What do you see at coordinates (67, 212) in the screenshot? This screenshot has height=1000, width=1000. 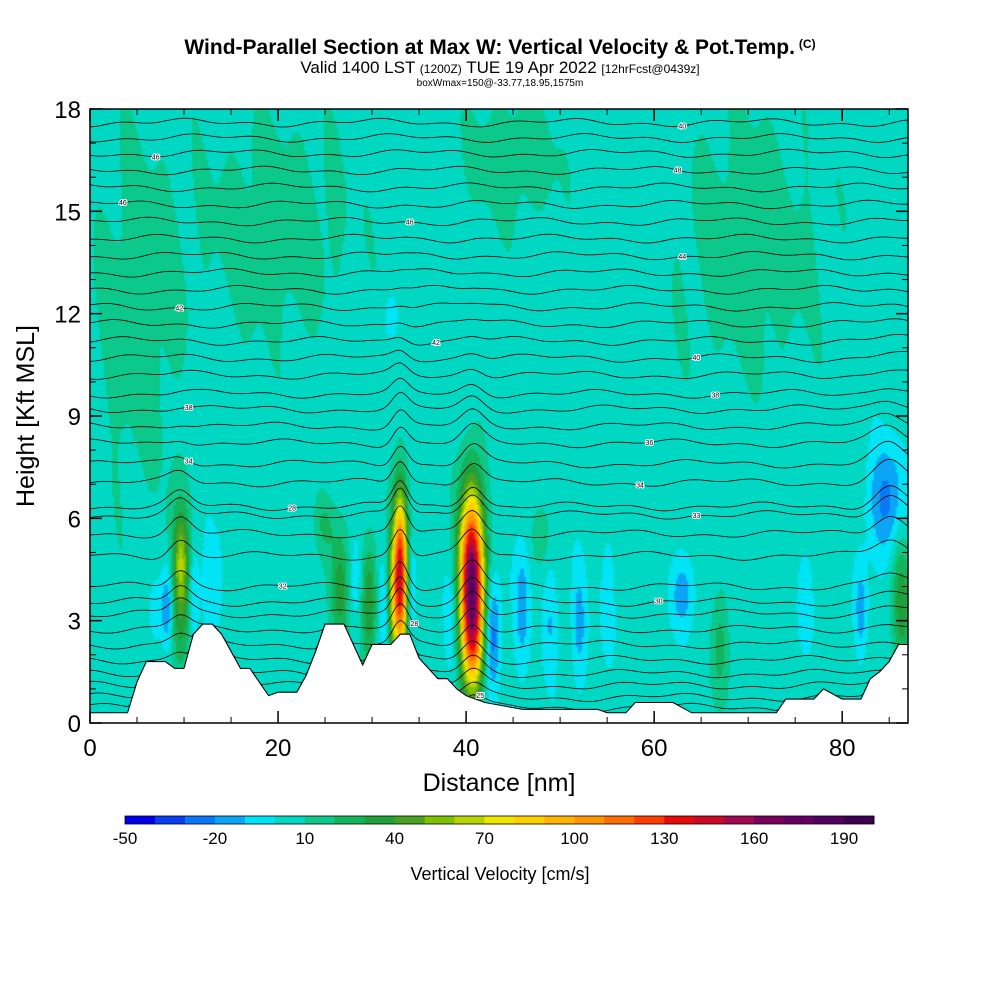 I see `y-tick-label: 15` at bounding box center [67, 212].